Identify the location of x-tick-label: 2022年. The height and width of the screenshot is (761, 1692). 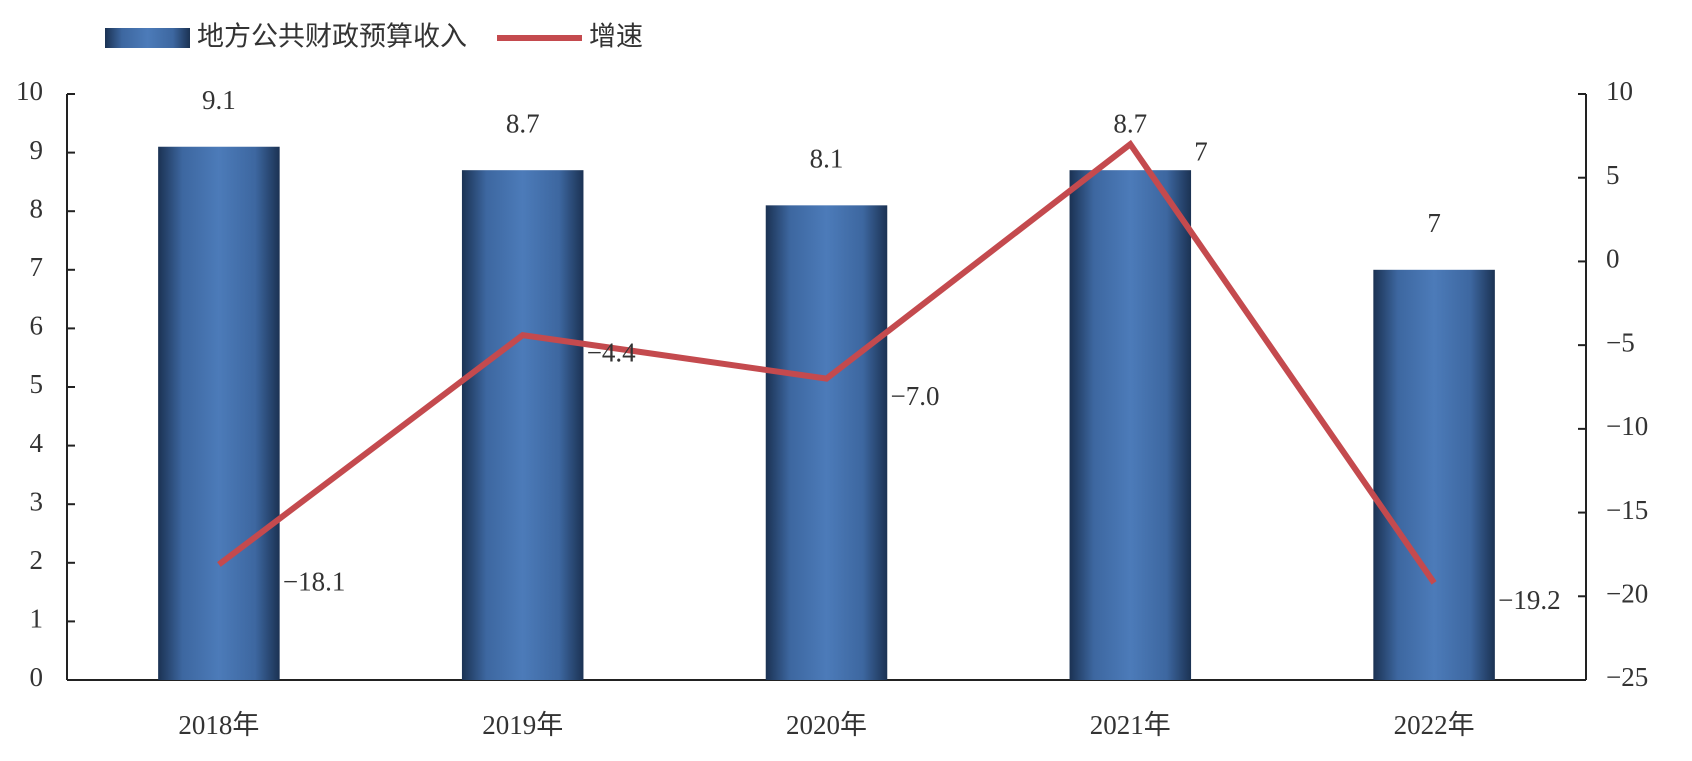
(1434, 725).